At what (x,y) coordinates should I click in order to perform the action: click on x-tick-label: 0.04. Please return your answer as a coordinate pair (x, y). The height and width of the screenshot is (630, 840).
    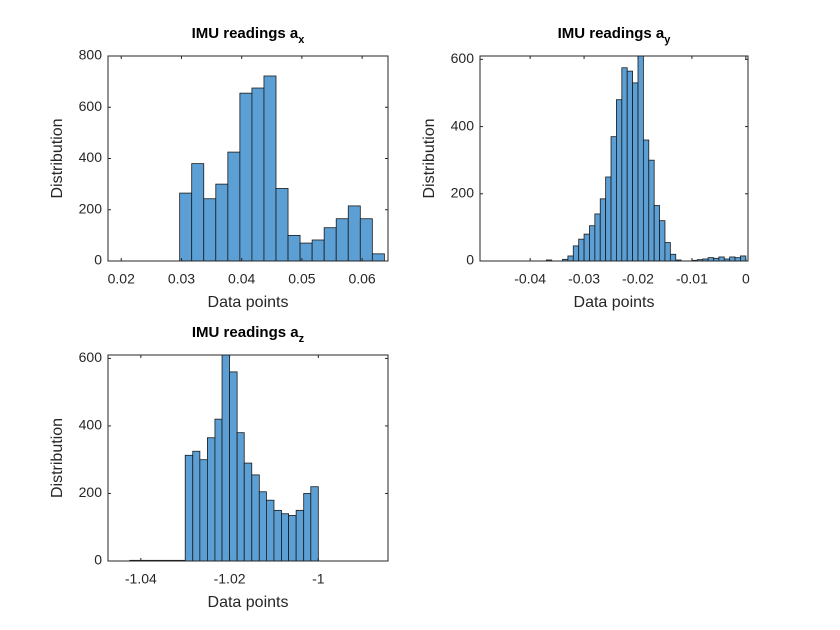
    Looking at the image, I should click on (241, 279).